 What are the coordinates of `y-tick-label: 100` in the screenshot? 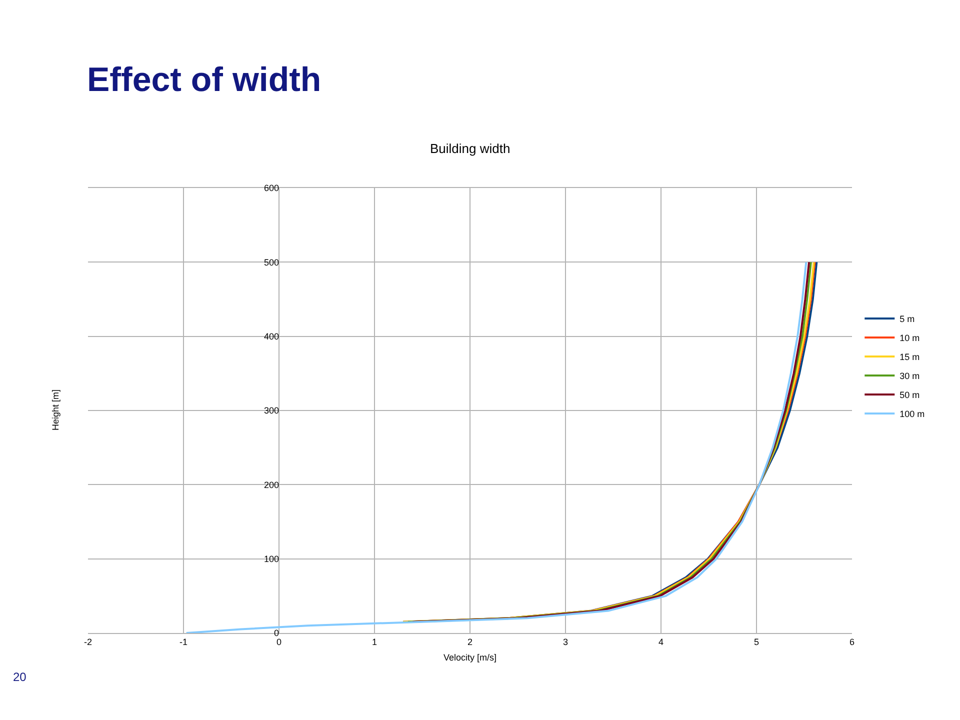 It's located at (271, 559).